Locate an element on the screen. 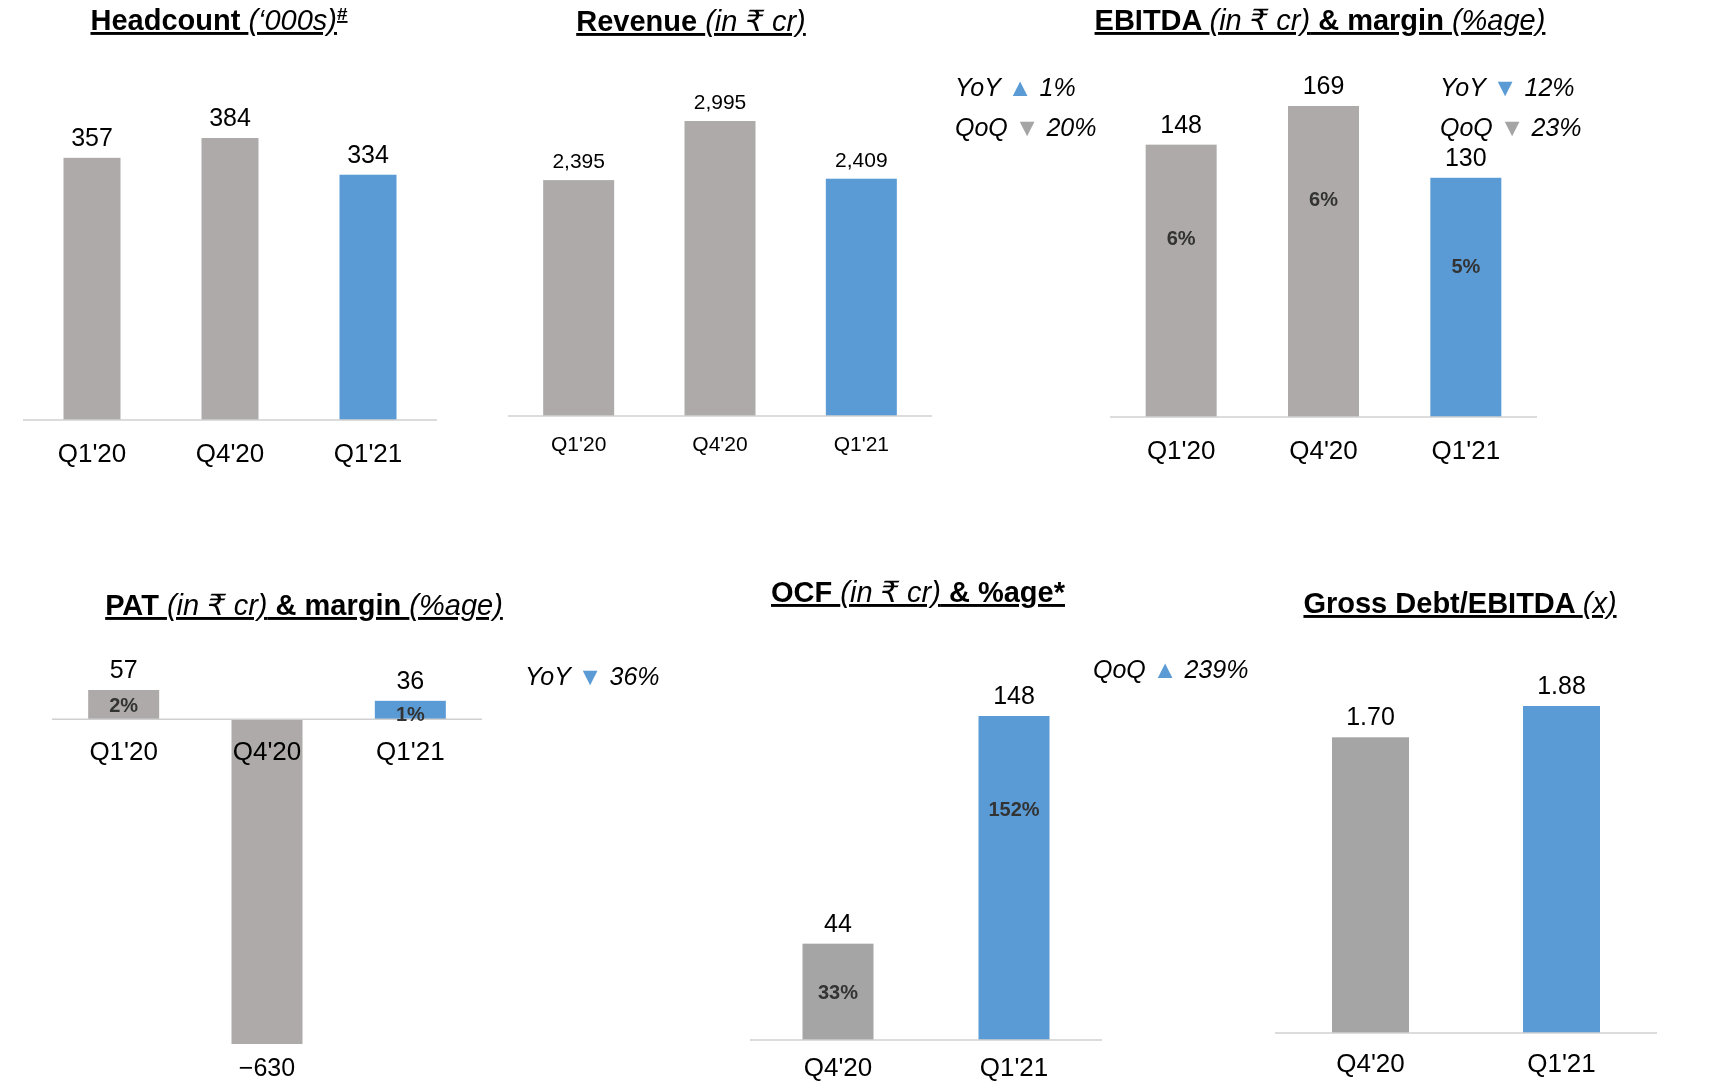 The image size is (1716, 1089). chart-title: Gross Debt/EBITDA (x) is located at coordinates (1460, 603).